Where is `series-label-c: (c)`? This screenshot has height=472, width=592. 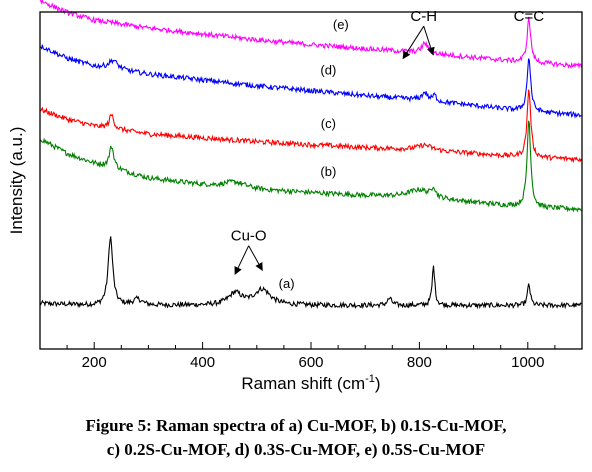
series-label-c: (c) is located at coordinates (328, 123).